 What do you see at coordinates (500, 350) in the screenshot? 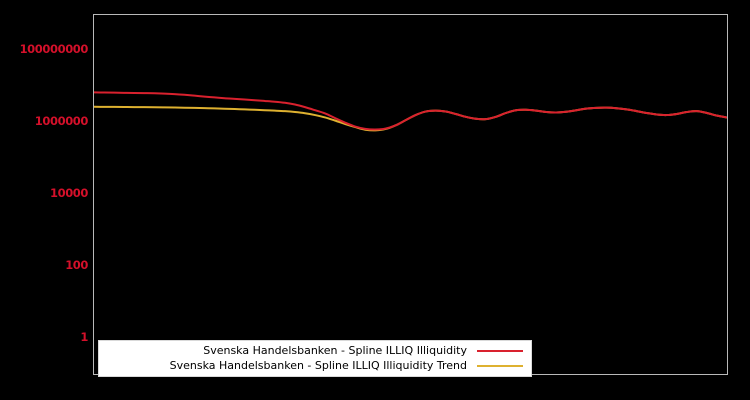
I see `legend-color-swatch-illiquidity` at bounding box center [500, 350].